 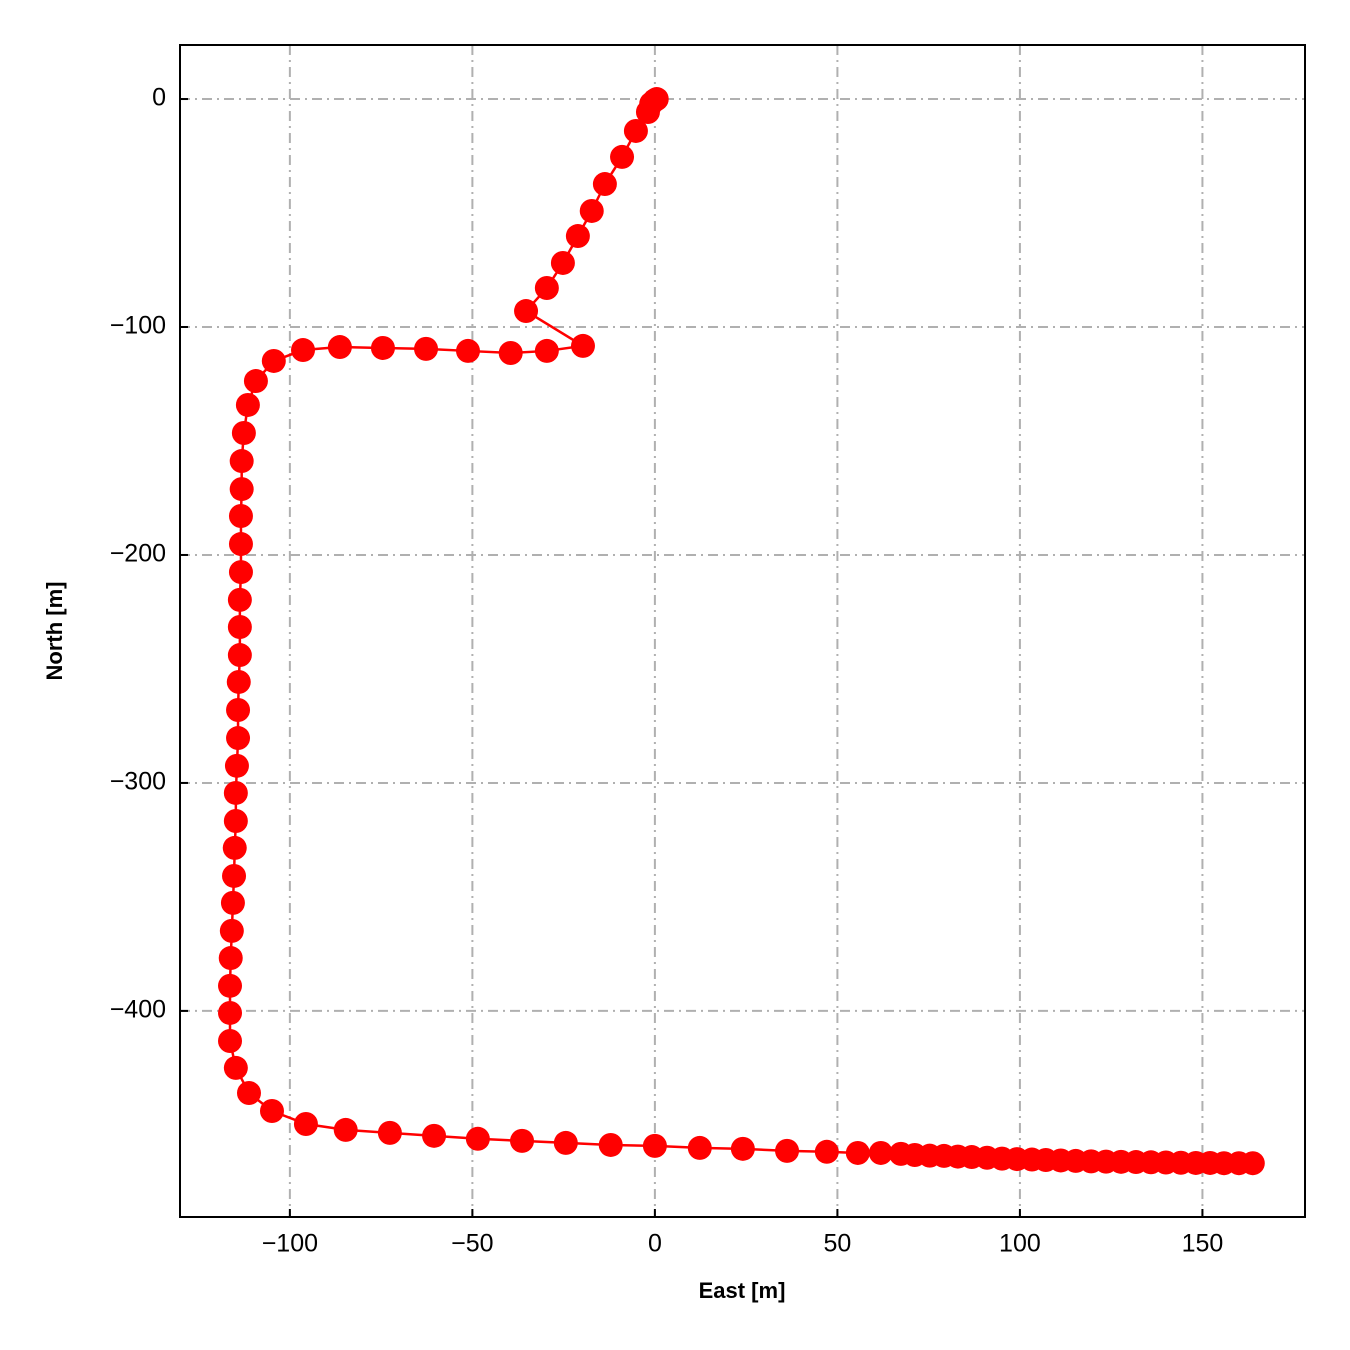 I want to click on x-tick-label: −100, so click(x=290, y=1244).